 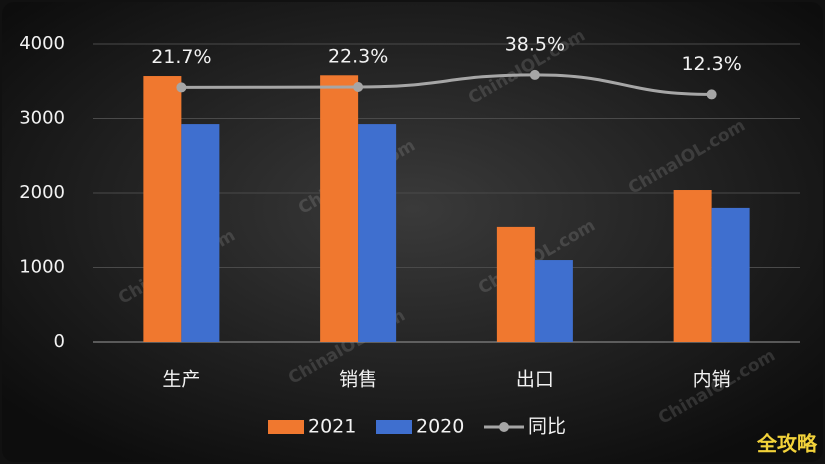 I want to click on y-tick-label: 4000, so click(x=42, y=43).